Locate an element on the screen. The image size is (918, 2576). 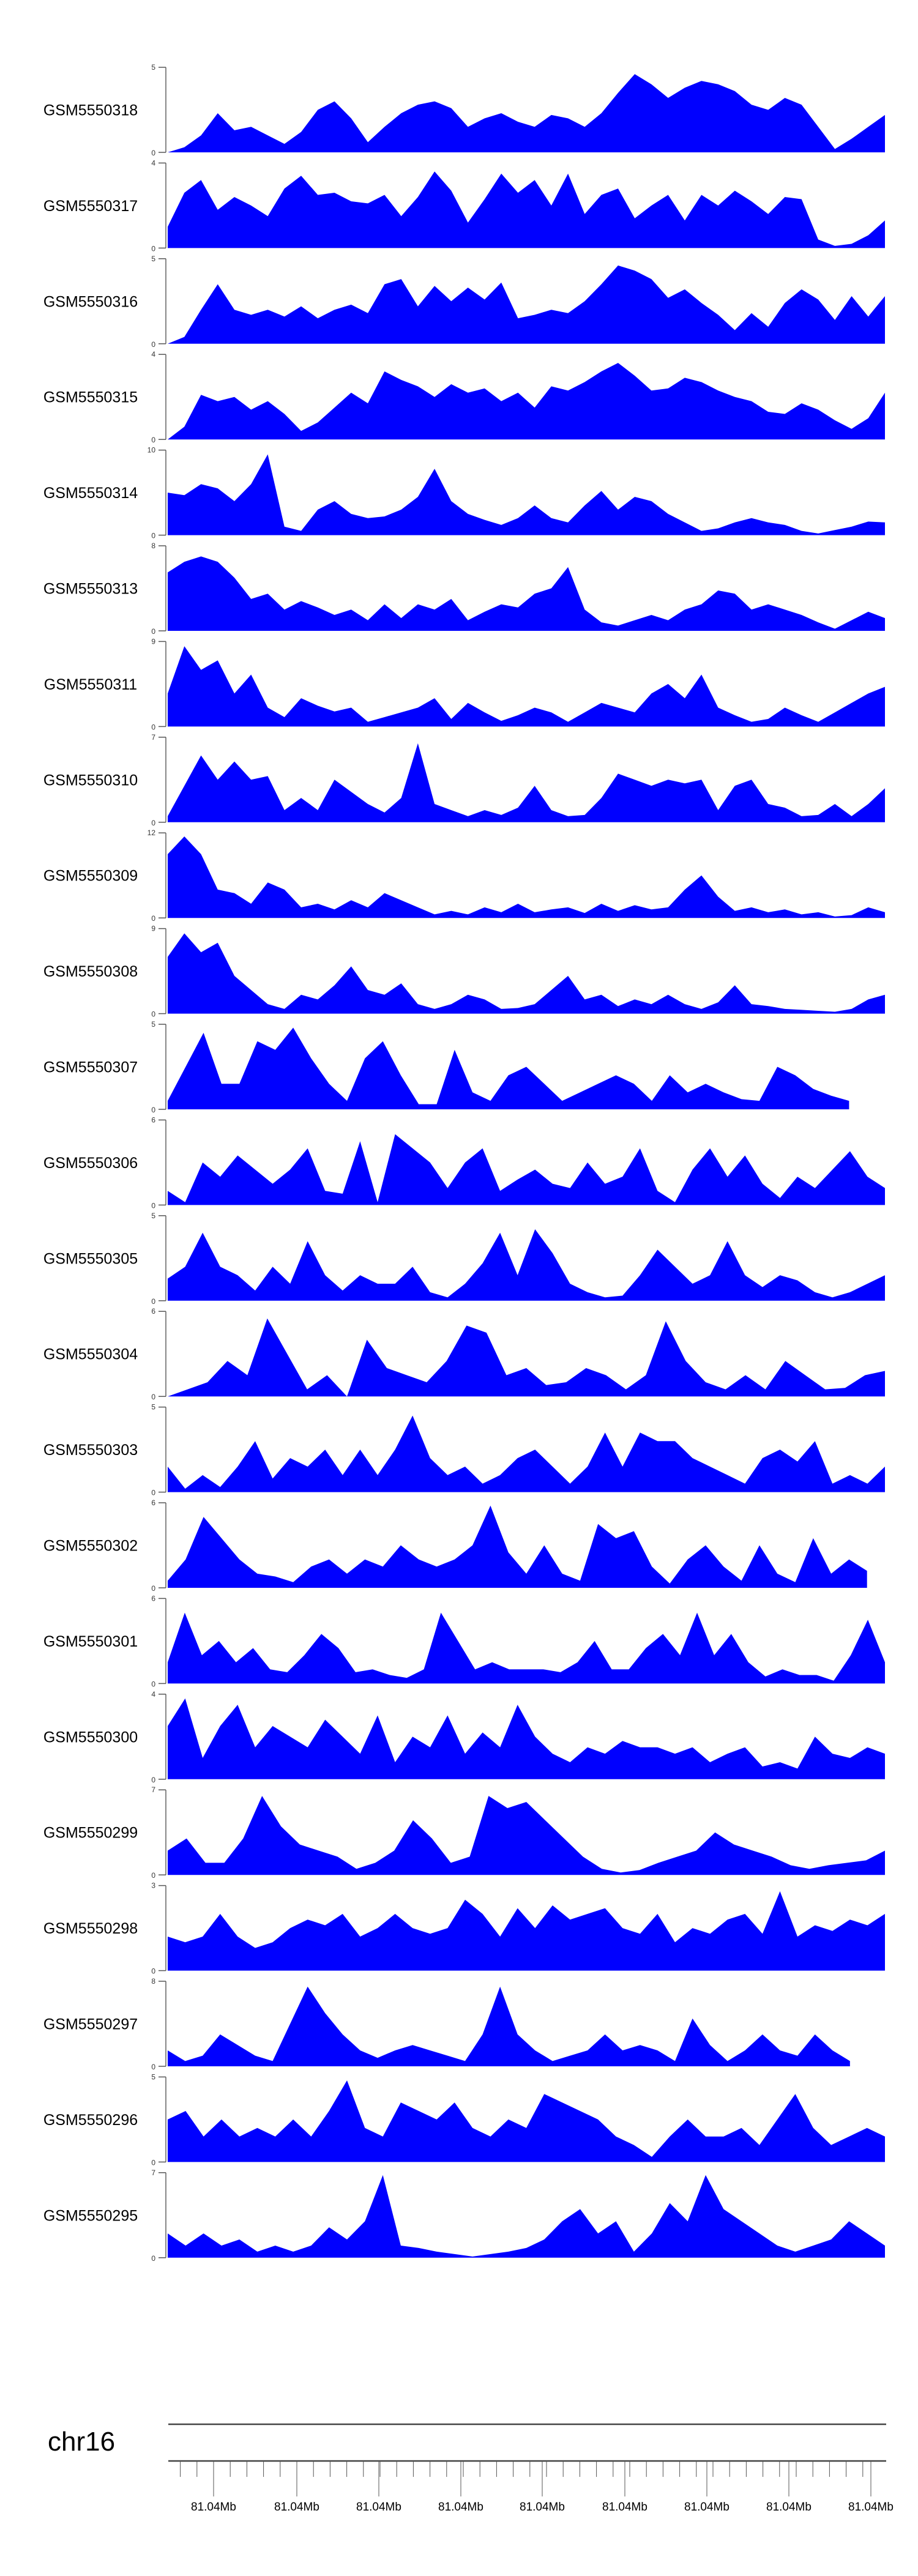
track-label: GSM5550310 is located at coordinates (90, 780).